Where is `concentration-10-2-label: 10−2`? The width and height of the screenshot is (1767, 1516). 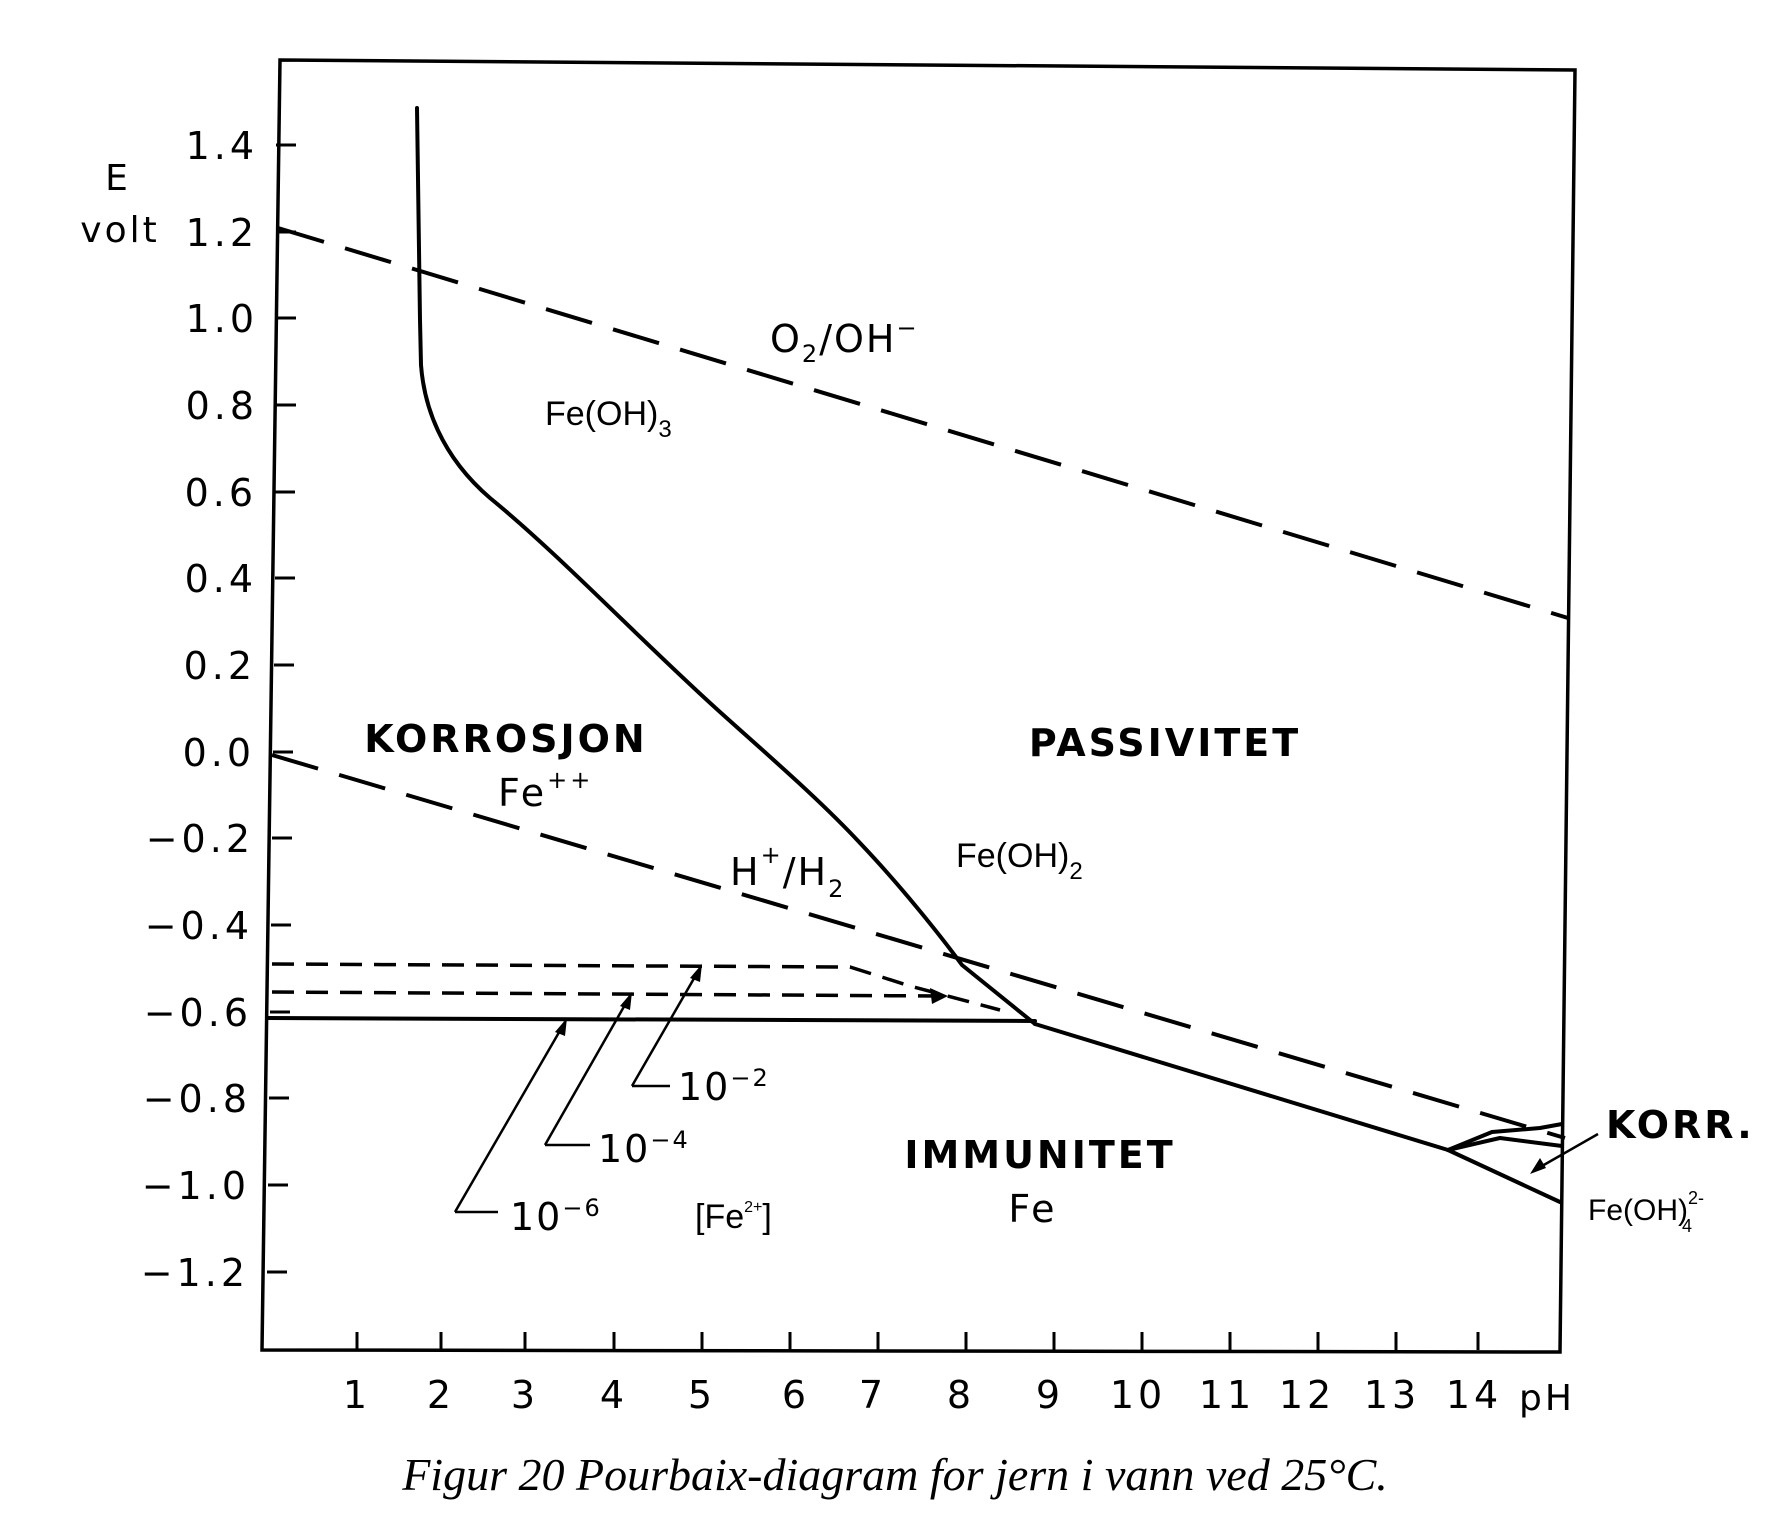 concentration-10-2-label: 10−2 is located at coordinates (724, 1086).